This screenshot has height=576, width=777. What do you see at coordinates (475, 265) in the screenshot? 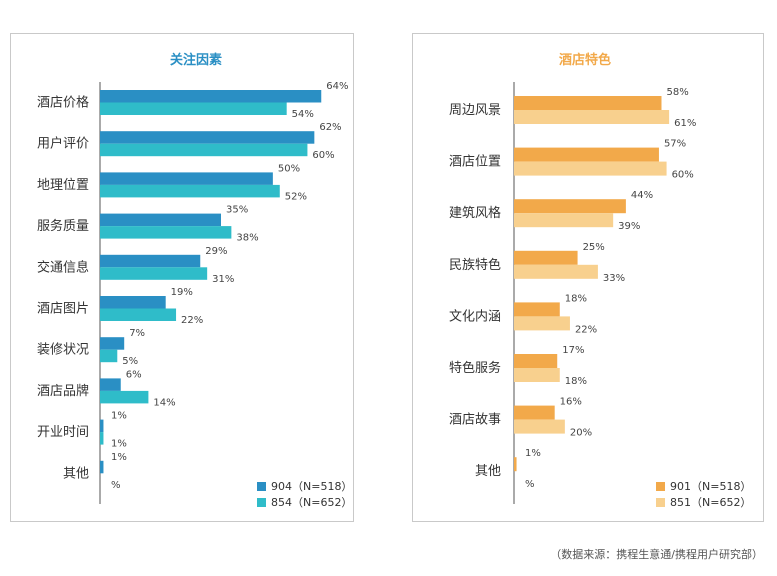
I see `category-label: 民族特色` at bounding box center [475, 265].